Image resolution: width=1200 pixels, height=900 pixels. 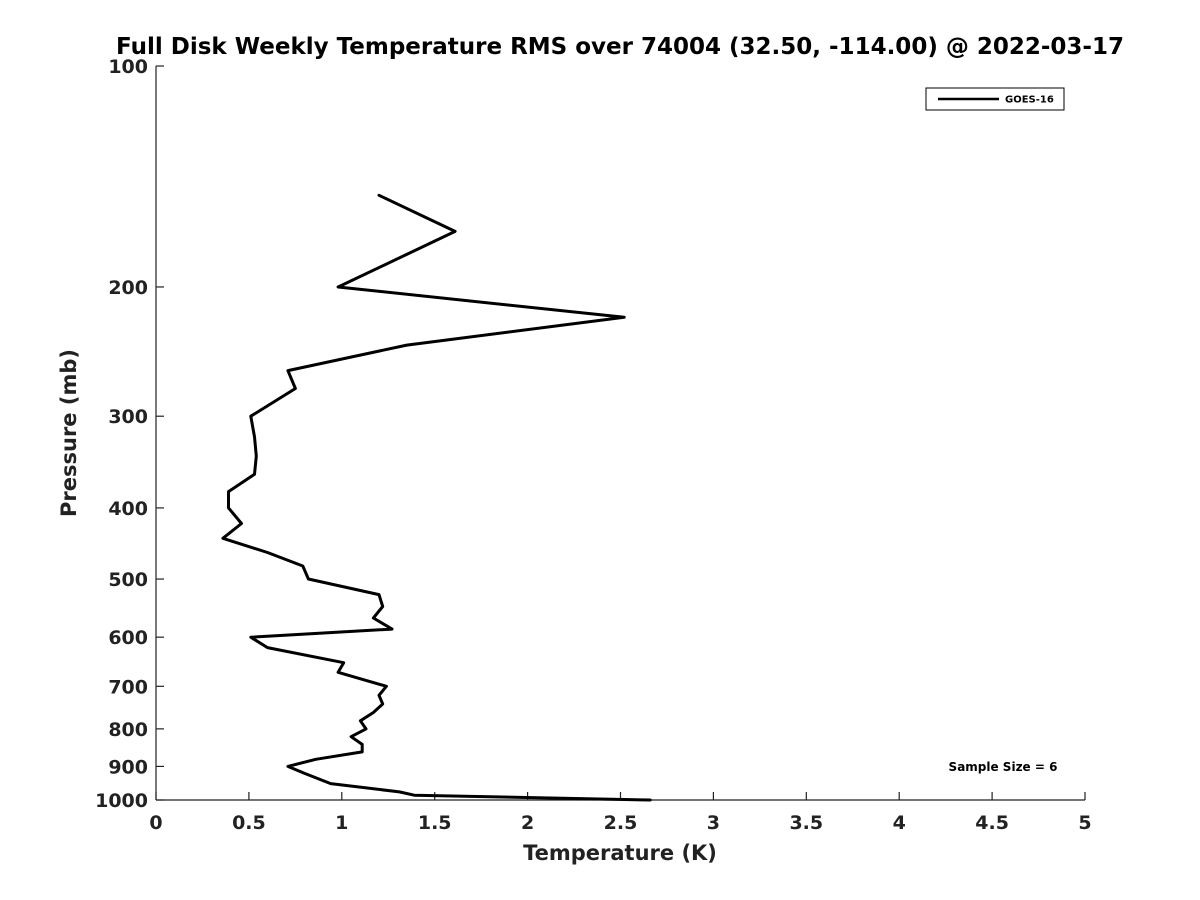 What do you see at coordinates (121, 801) in the screenshot?
I see `y-tick-label: 1000` at bounding box center [121, 801].